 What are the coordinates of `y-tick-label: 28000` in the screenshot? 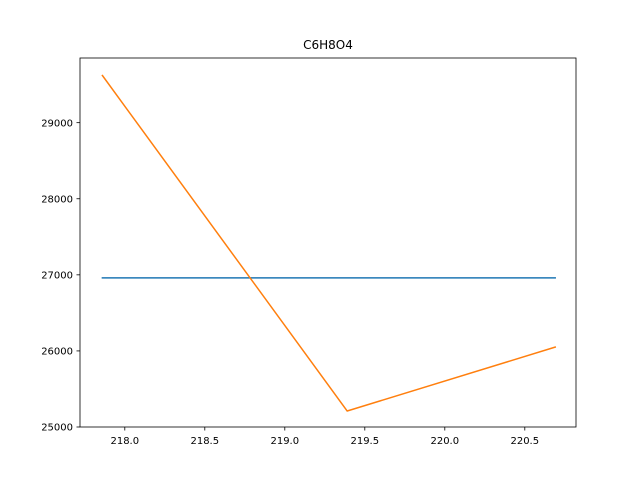 It's located at (57, 199).